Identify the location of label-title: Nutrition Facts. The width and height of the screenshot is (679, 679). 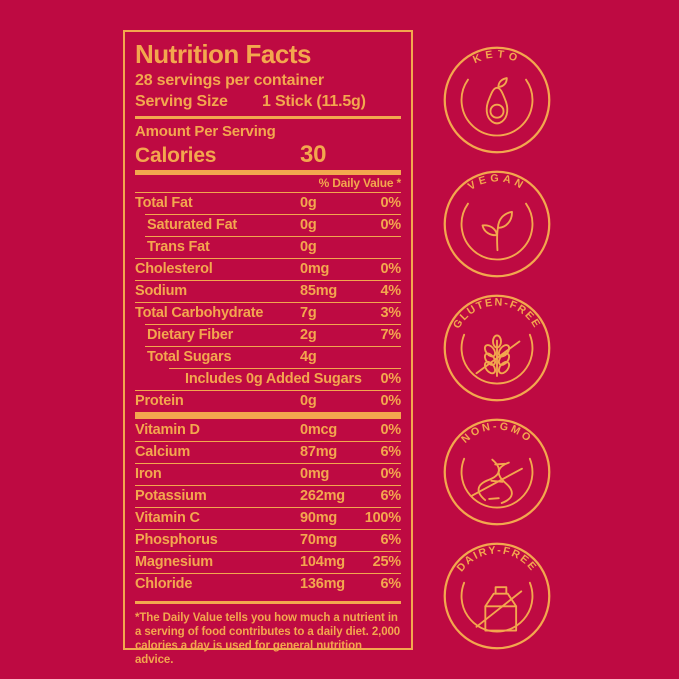
(223, 54).